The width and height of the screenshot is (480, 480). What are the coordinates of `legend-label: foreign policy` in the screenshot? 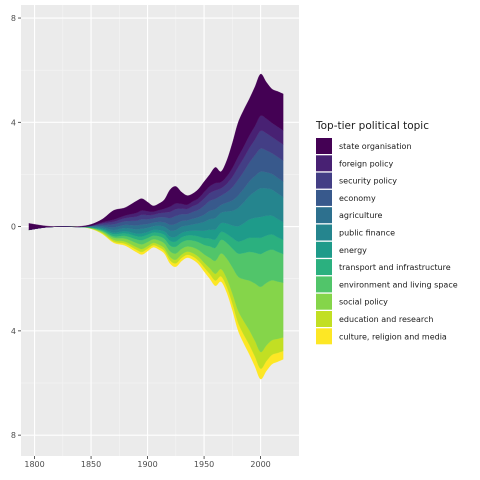 It's located at (366, 163).